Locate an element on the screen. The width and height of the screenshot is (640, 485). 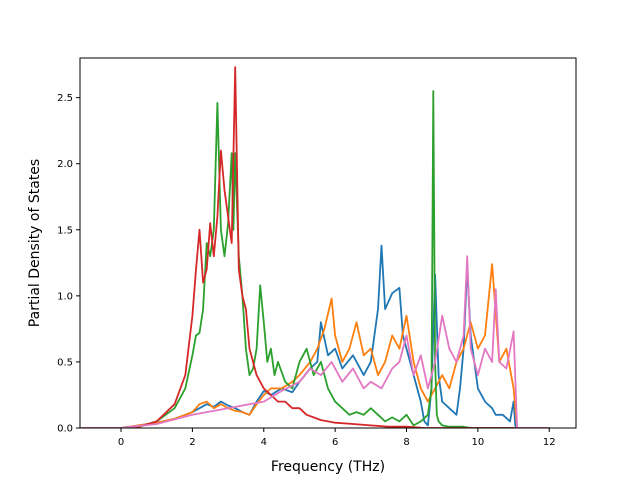
x-tick-label: 8 is located at coordinates (406, 442).